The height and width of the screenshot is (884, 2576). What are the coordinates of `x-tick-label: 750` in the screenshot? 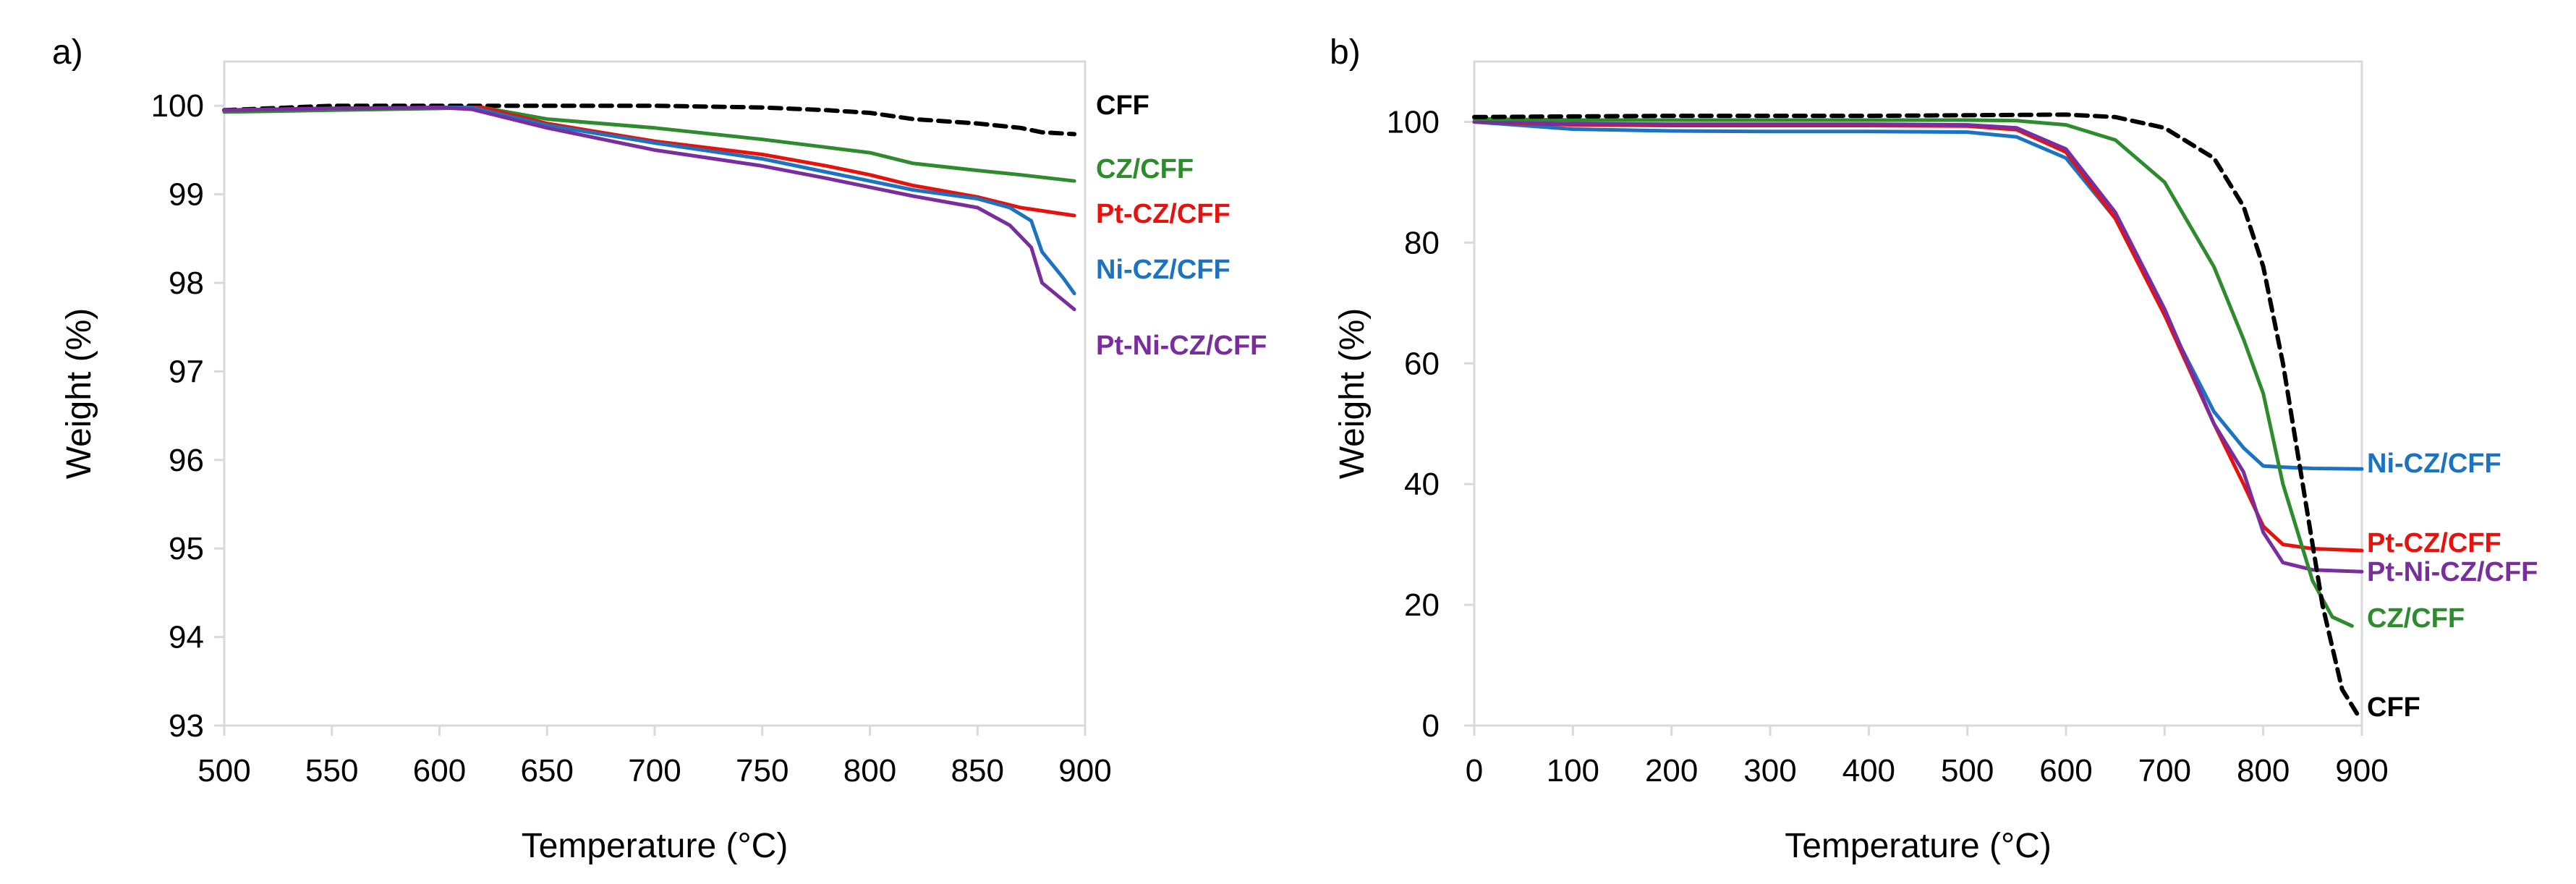 It's located at (762, 771).